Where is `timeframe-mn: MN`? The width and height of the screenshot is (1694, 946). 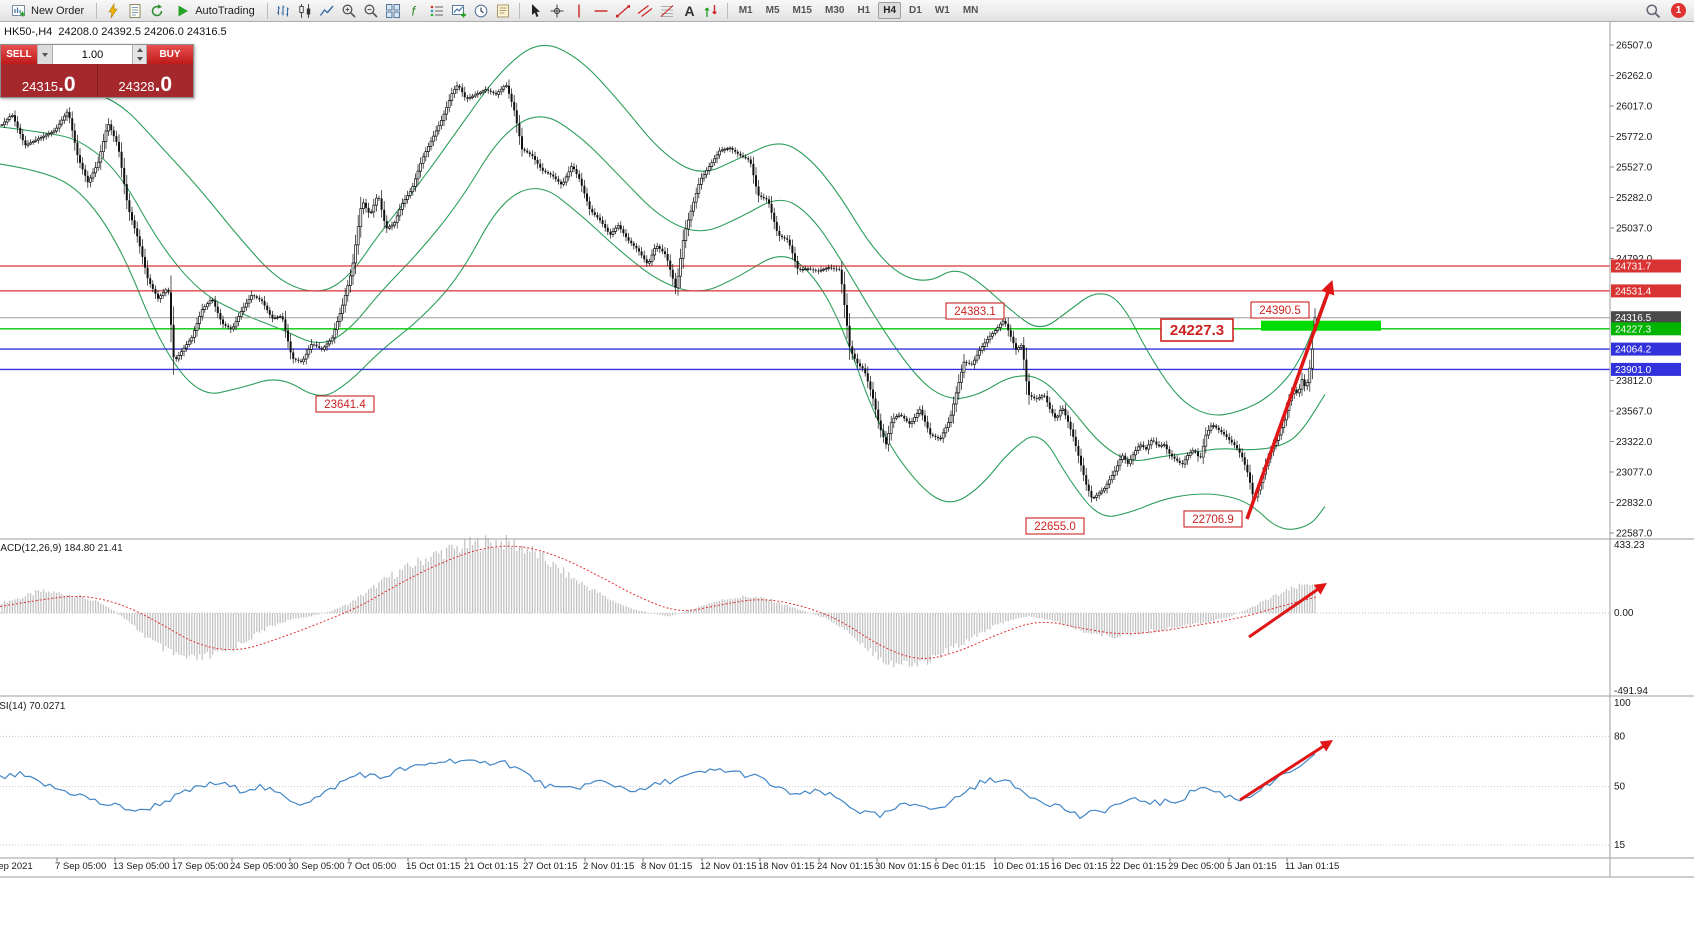
timeframe-mn: MN is located at coordinates (970, 10).